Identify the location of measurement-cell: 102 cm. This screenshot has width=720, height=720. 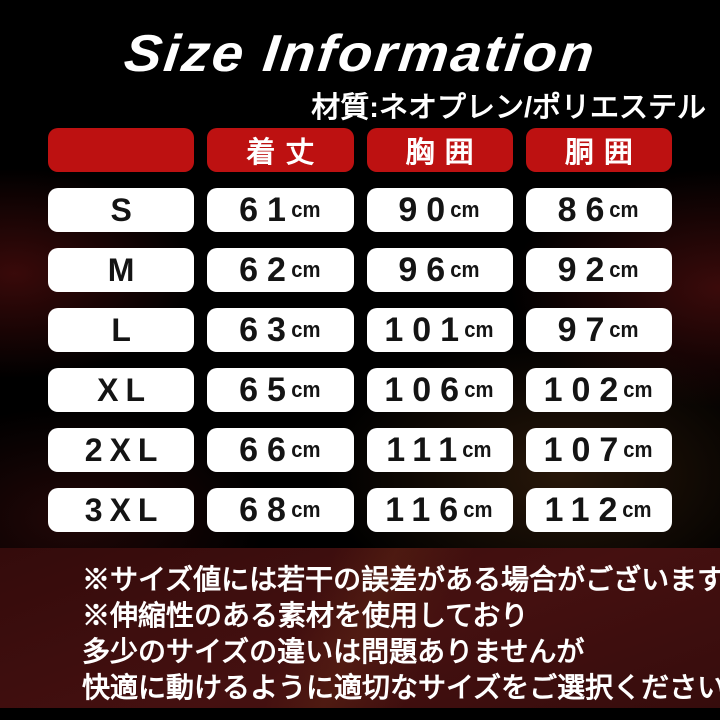
(598, 390).